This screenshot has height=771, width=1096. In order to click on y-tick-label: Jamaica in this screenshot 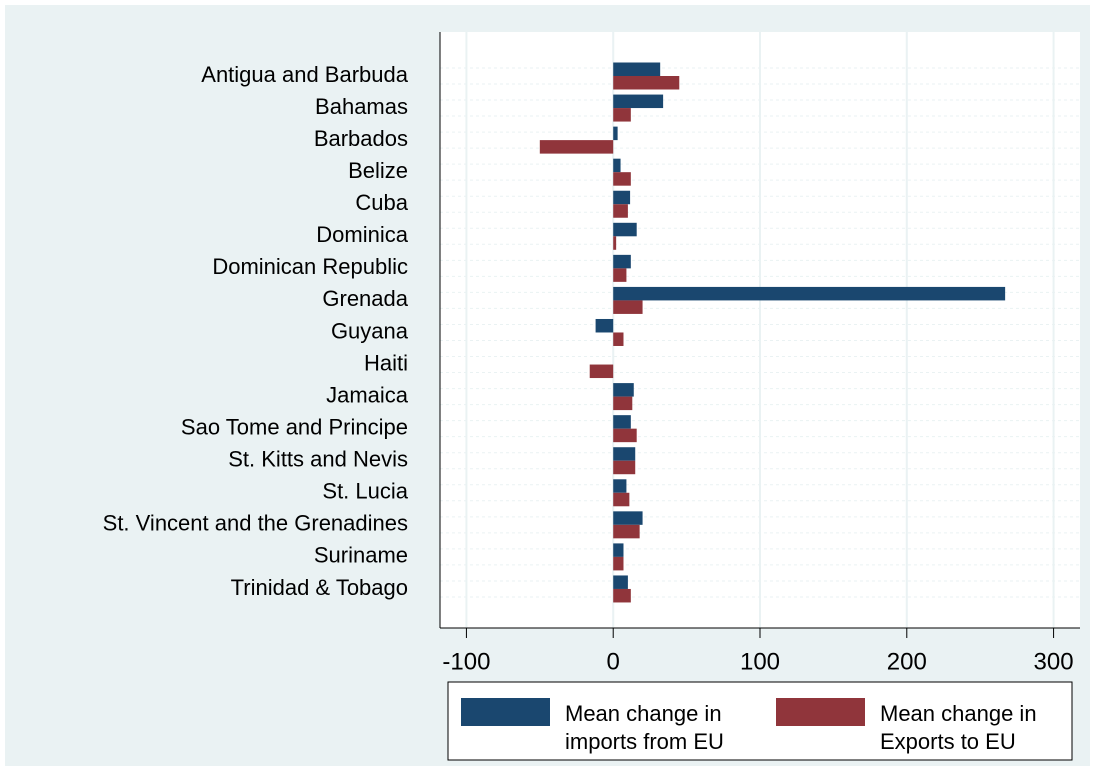, I will do `click(367, 394)`.